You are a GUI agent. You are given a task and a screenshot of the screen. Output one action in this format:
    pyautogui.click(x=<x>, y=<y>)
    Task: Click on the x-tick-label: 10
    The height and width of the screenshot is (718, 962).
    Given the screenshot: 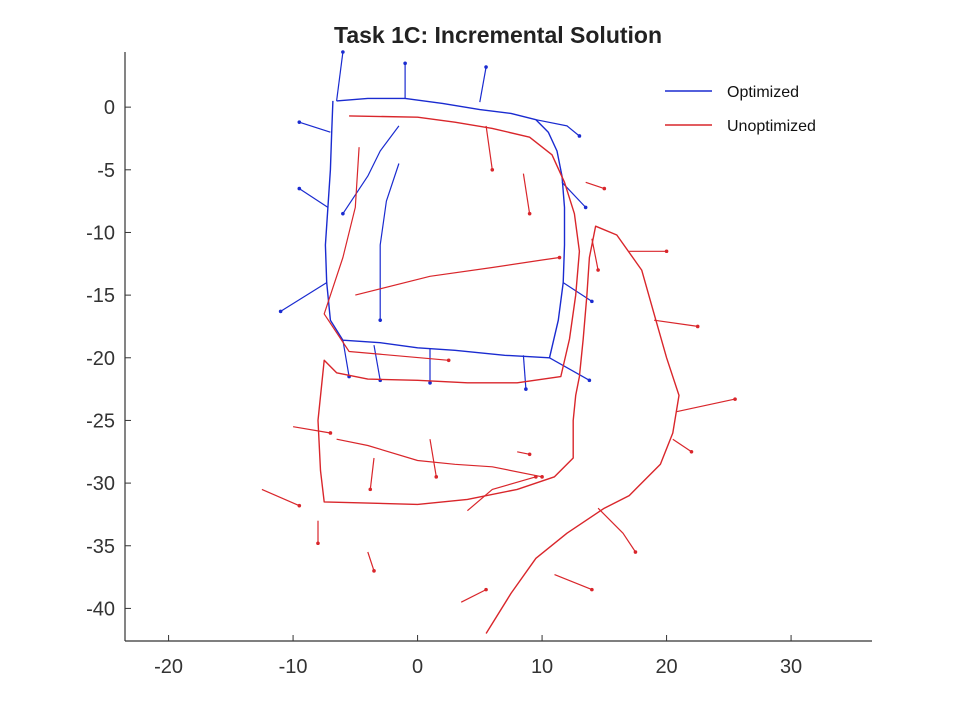 What is the action you would take?
    pyautogui.click(x=542, y=667)
    